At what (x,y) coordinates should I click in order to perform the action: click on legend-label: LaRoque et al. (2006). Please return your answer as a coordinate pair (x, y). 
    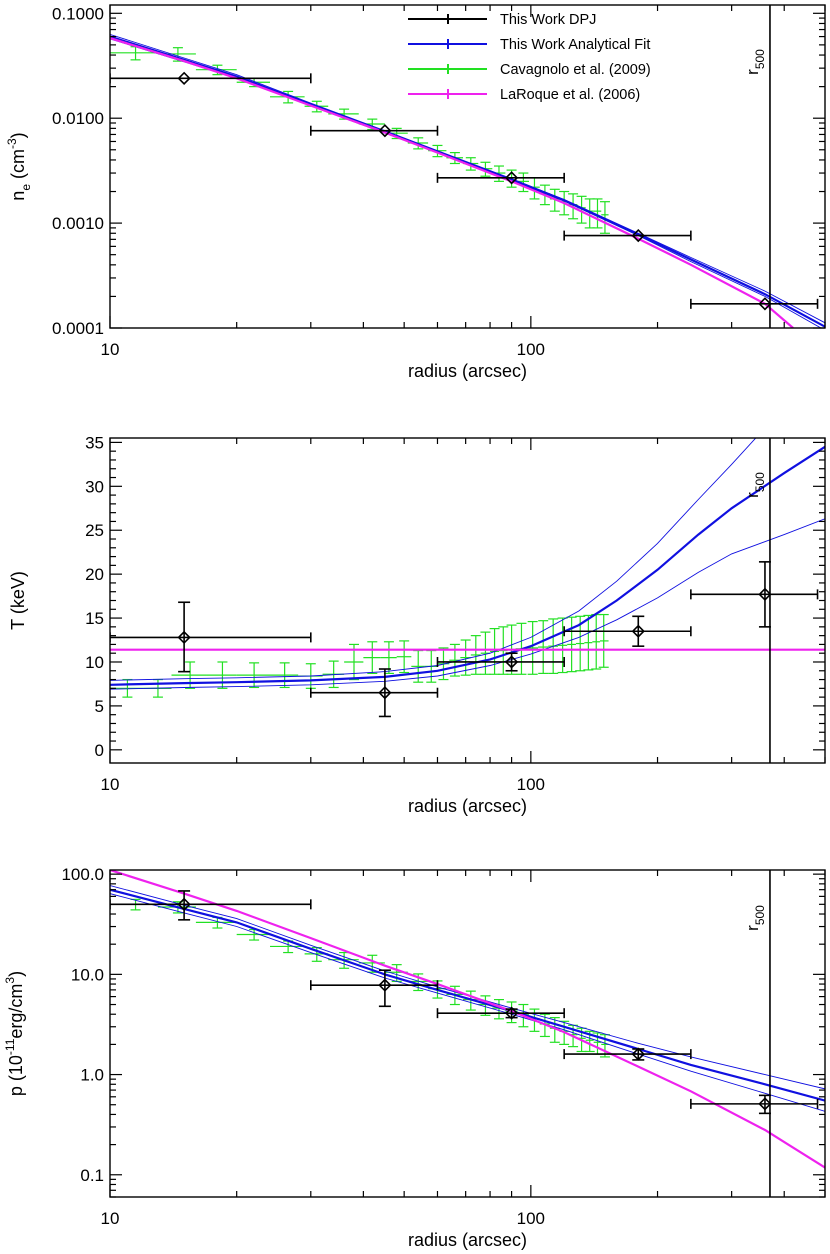
    Looking at the image, I should click on (570, 95).